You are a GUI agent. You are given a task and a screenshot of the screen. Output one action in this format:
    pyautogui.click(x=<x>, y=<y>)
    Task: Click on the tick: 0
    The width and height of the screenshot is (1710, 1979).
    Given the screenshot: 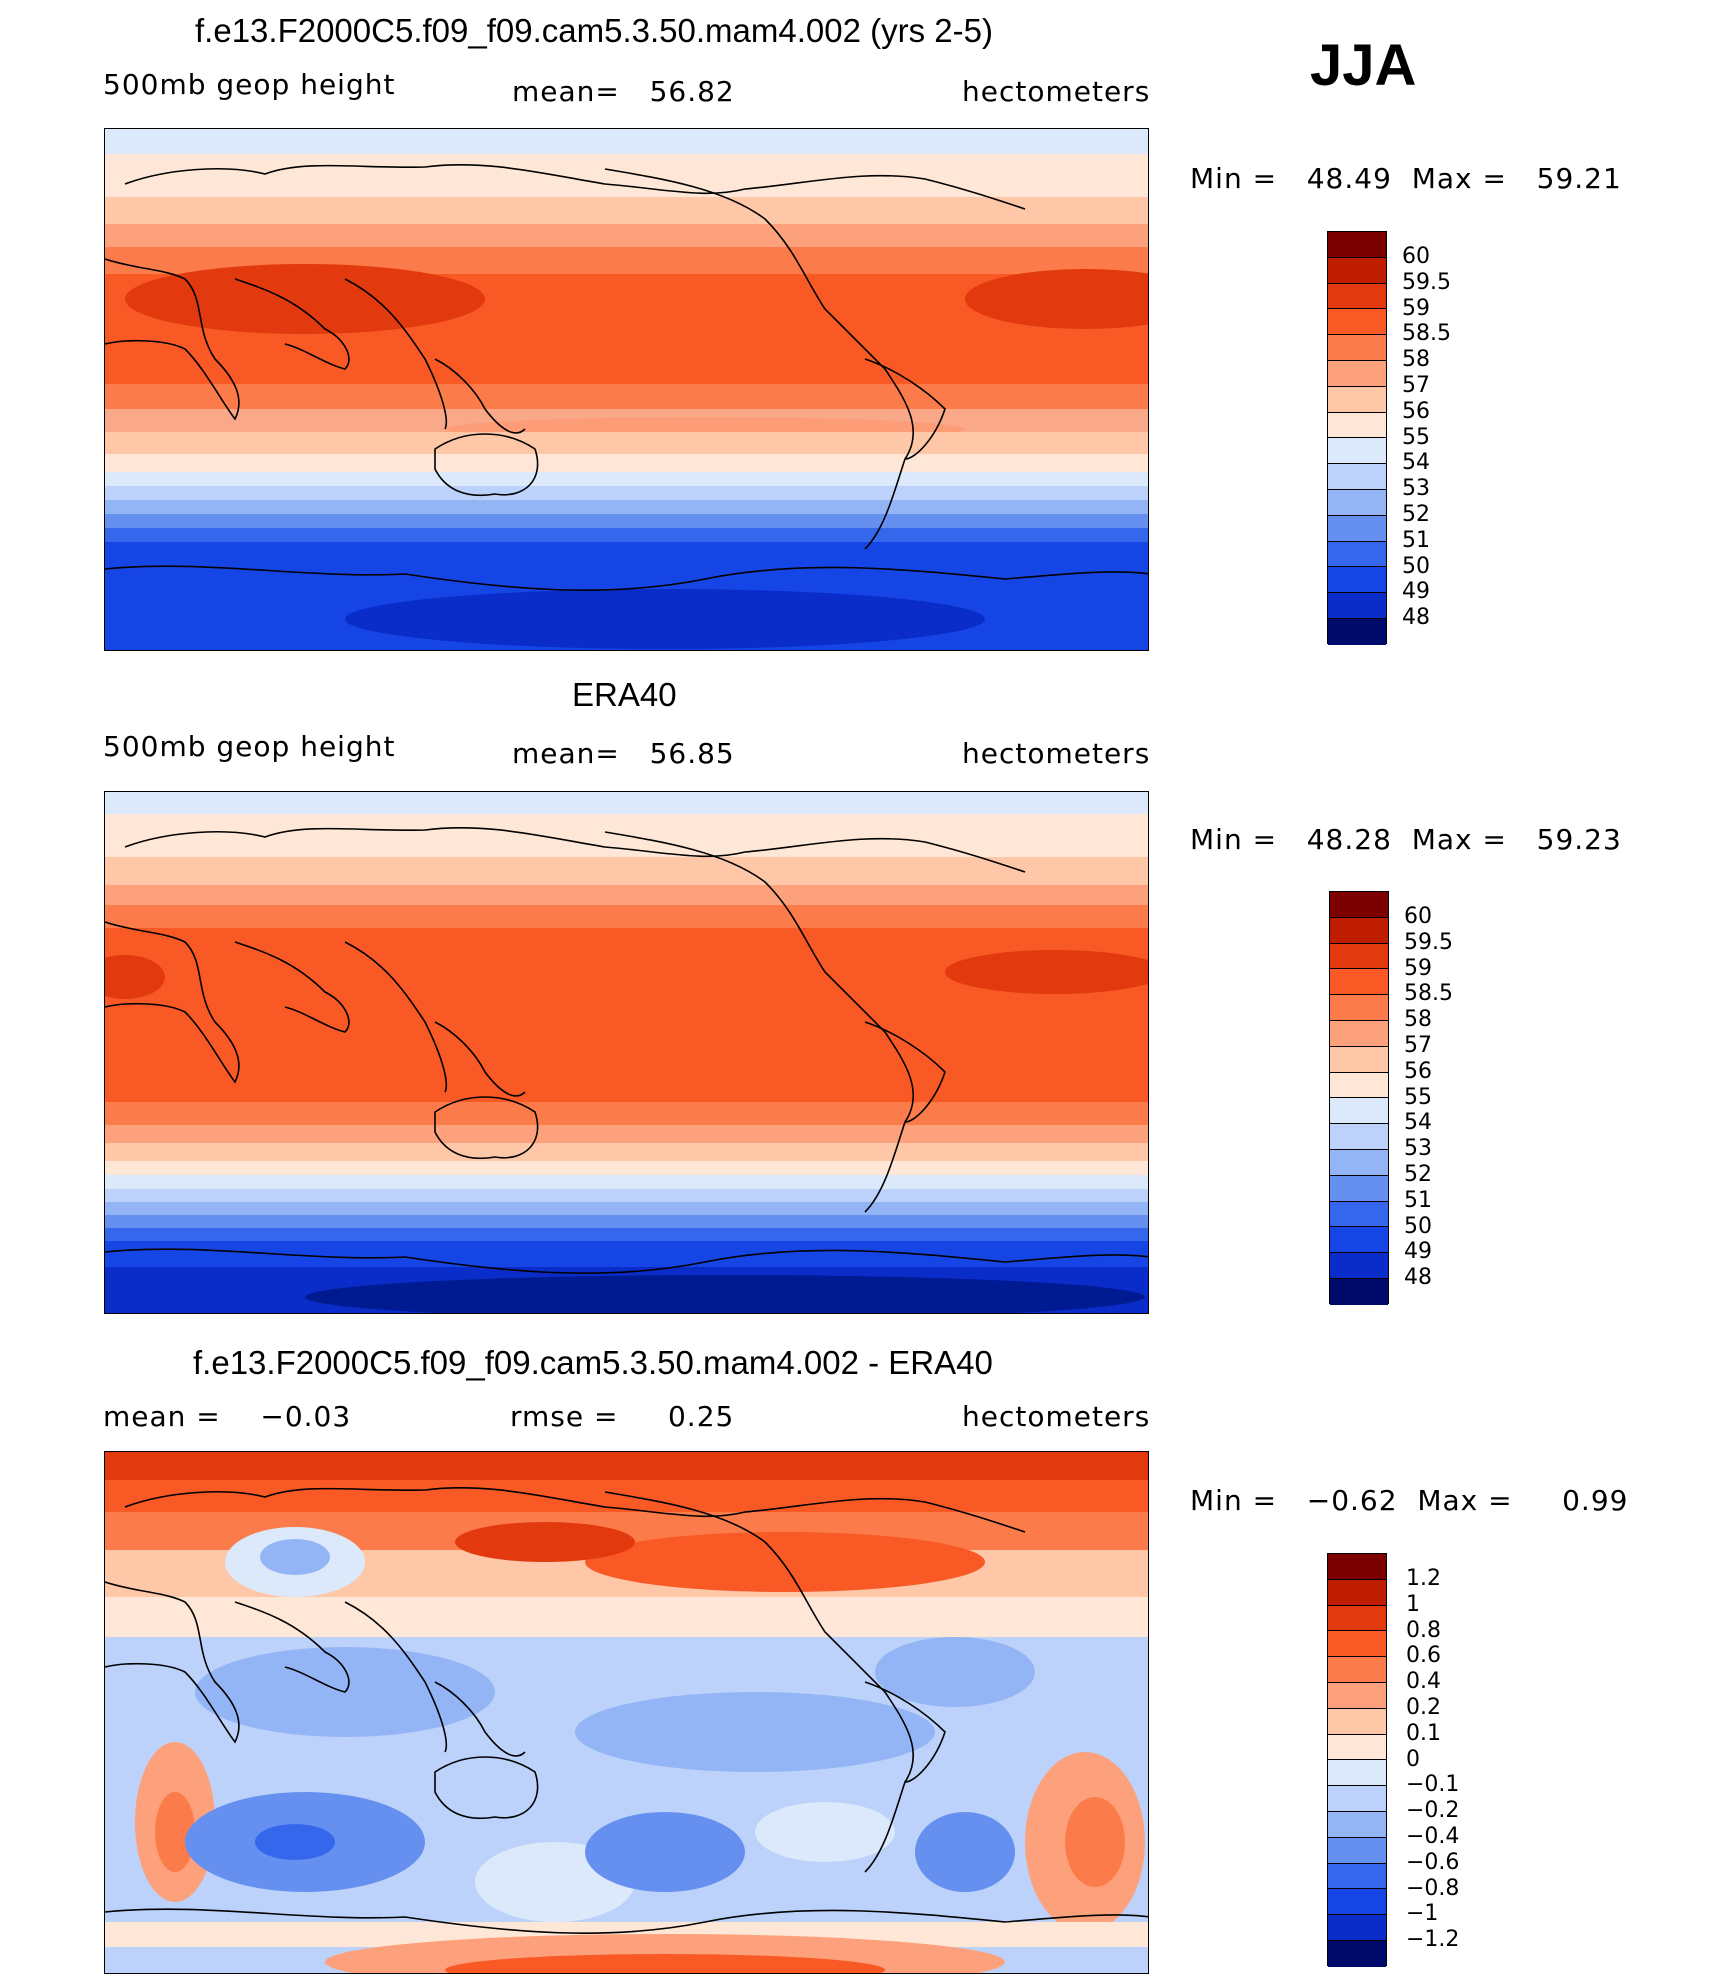 What is the action you would take?
    pyautogui.click(x=1413, y=1759)
    